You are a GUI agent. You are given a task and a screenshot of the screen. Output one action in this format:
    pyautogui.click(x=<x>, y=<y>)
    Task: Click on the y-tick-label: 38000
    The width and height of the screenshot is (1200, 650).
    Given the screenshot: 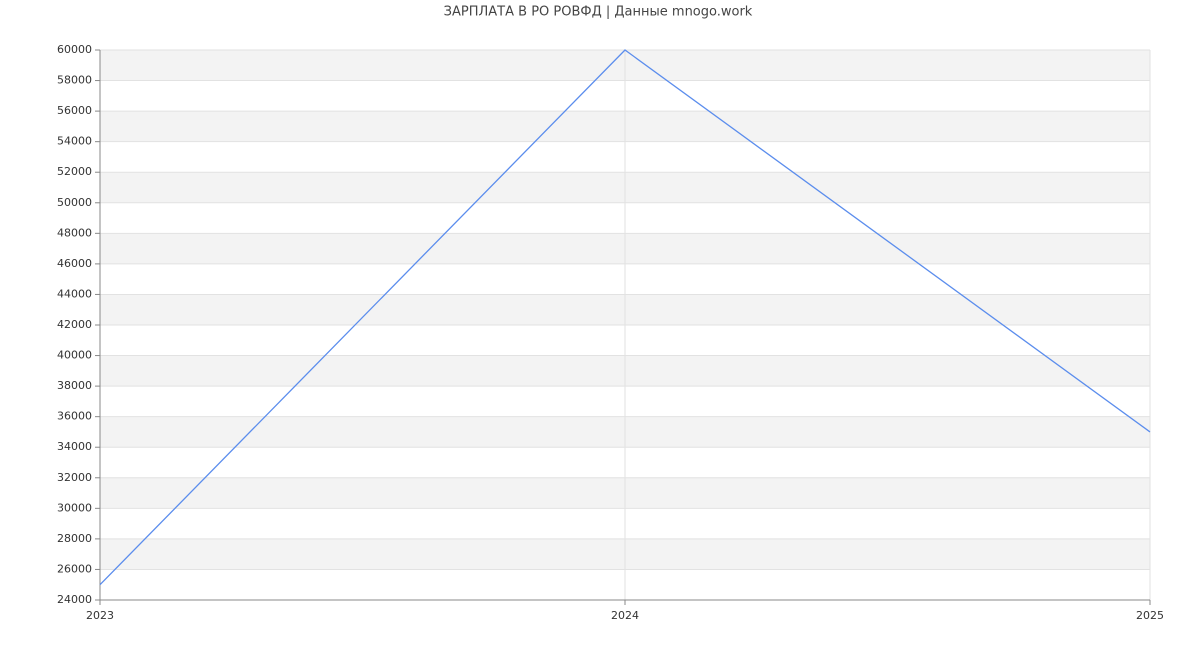 What is the action you would take?
    pyautogui.click(x=74, y=385)
    